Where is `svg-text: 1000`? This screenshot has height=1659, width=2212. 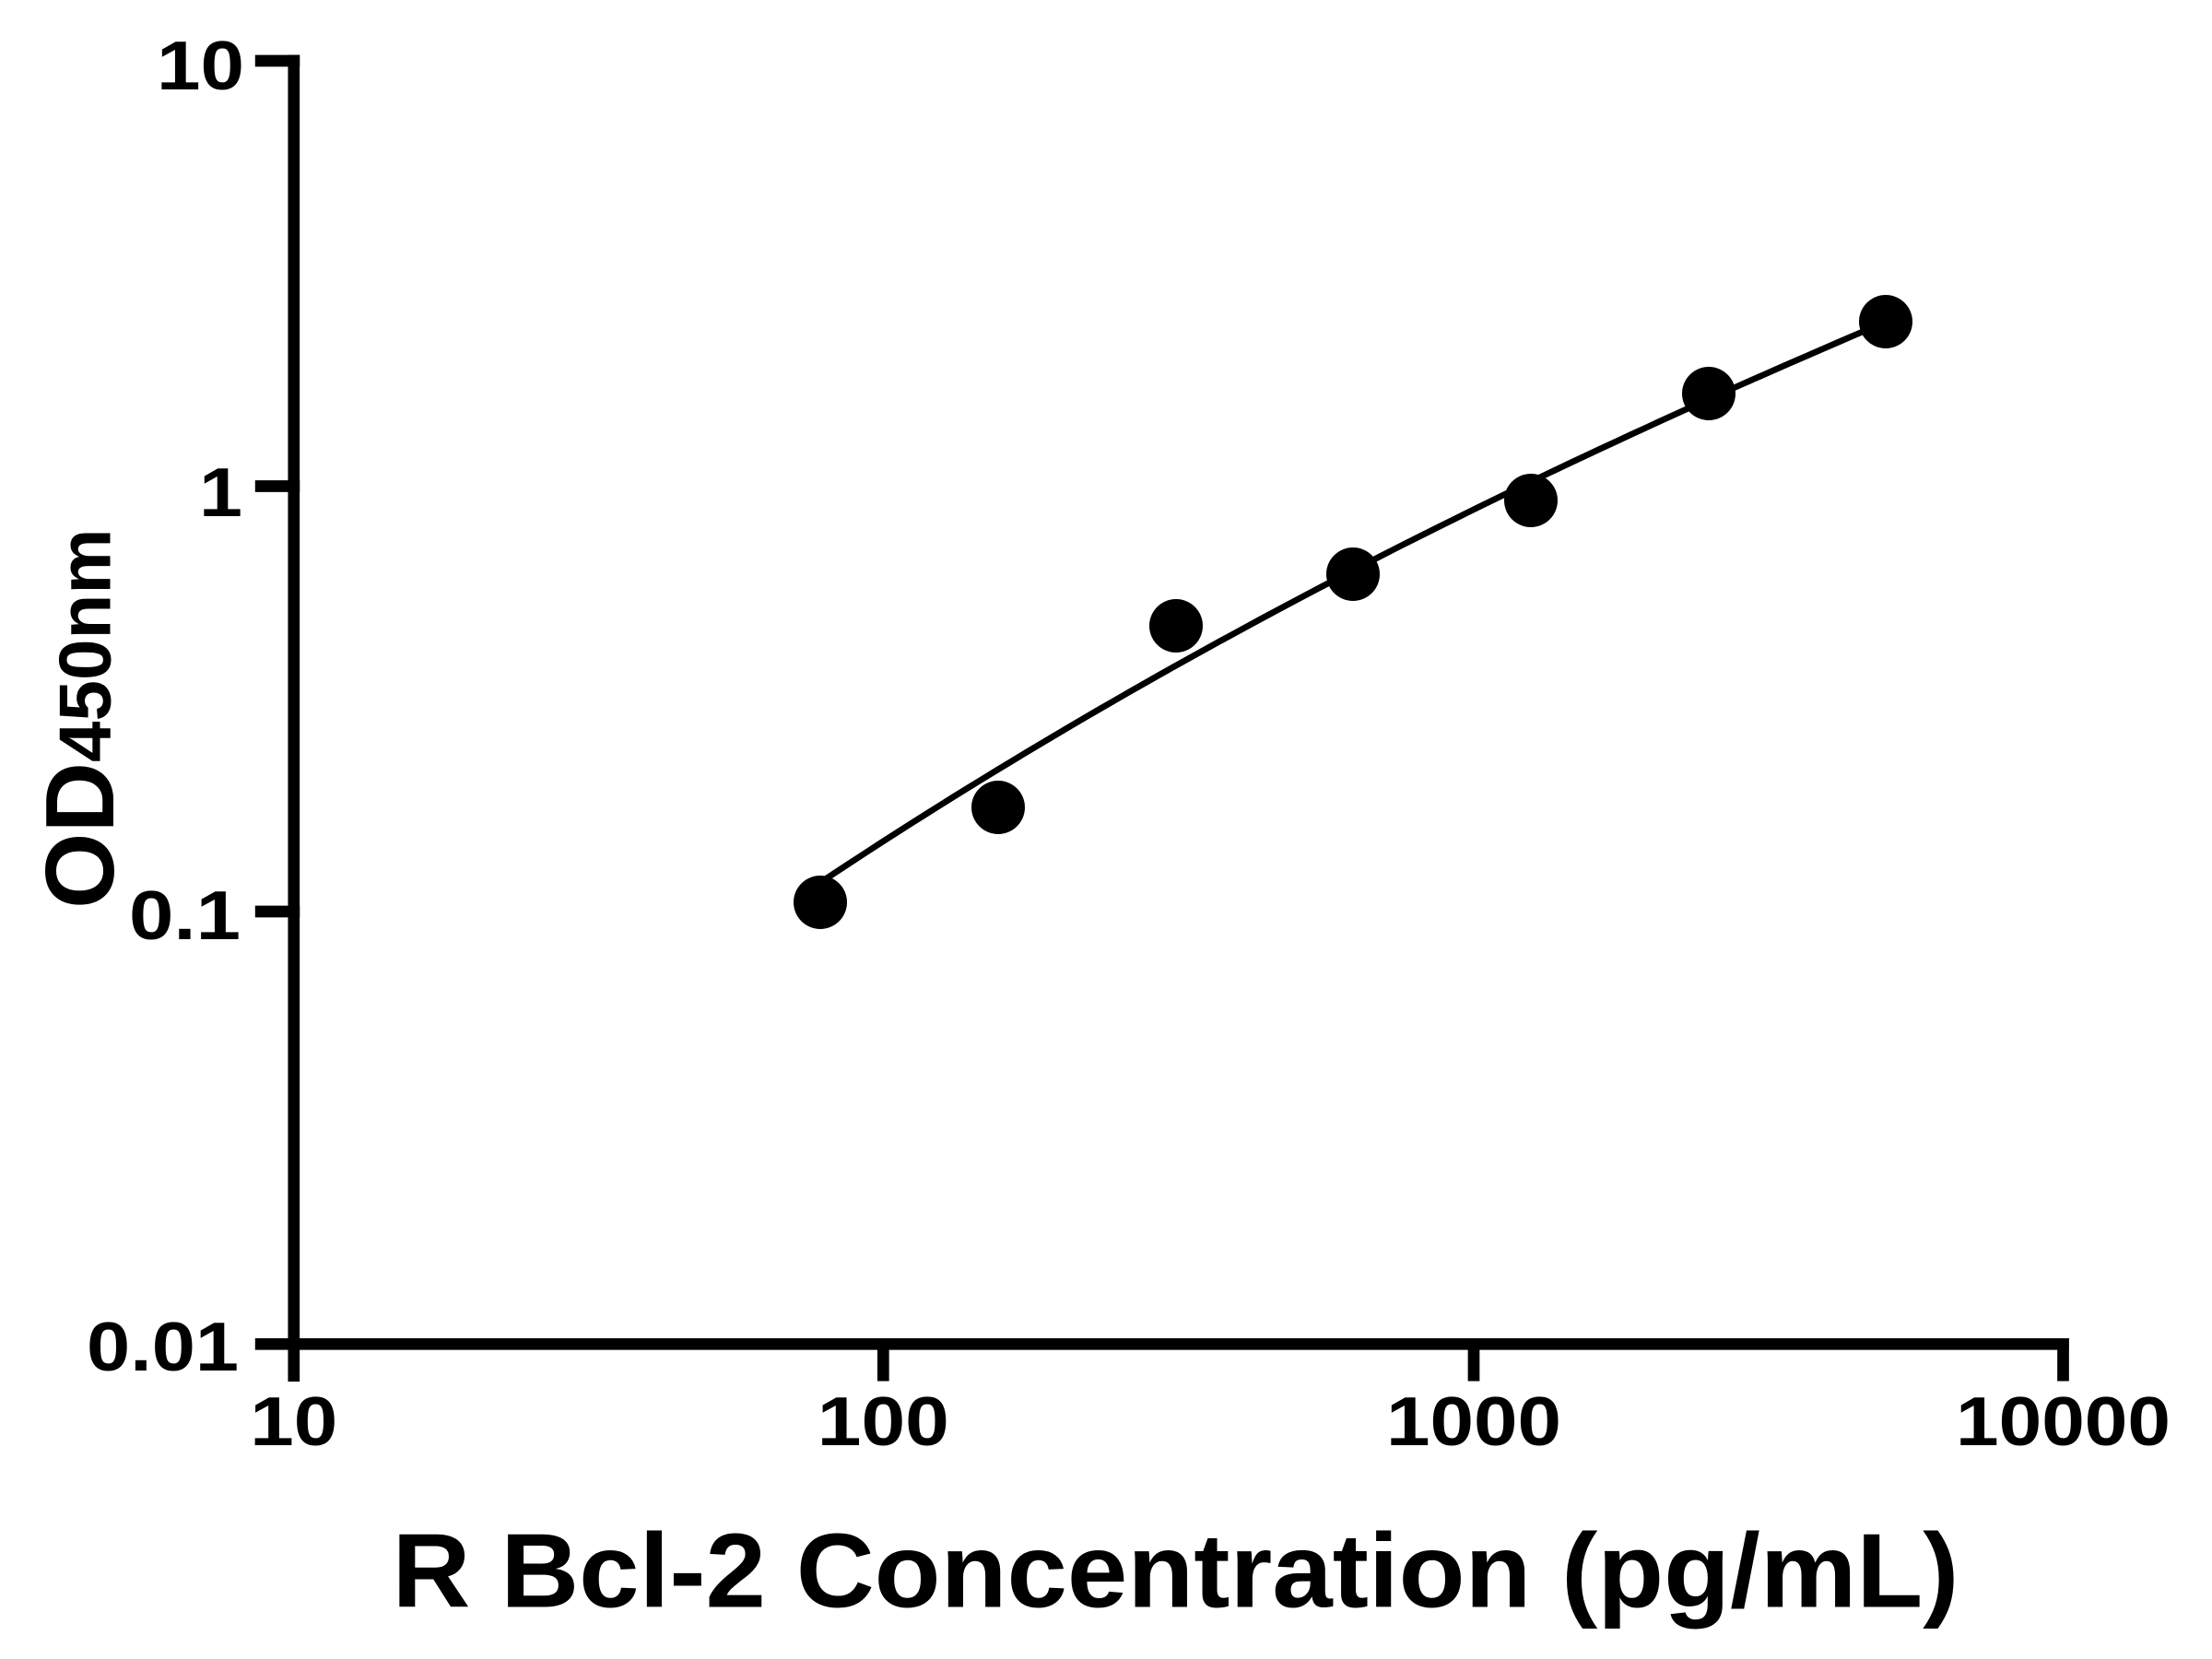
svg-text: 1000 is located at coordinates (1473, 1421).